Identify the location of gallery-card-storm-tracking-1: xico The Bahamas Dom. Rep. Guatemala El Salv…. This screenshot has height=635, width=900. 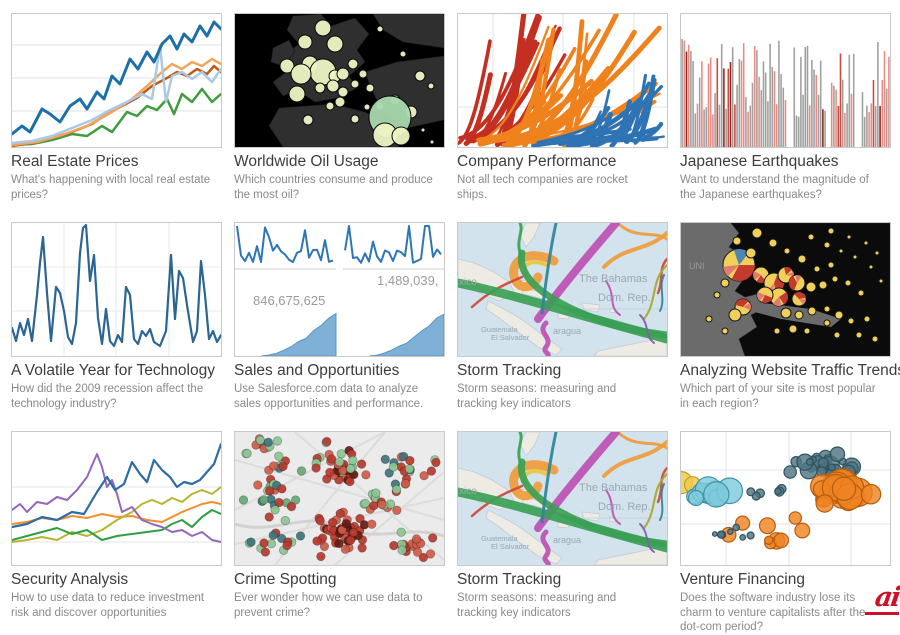
(562, 316).